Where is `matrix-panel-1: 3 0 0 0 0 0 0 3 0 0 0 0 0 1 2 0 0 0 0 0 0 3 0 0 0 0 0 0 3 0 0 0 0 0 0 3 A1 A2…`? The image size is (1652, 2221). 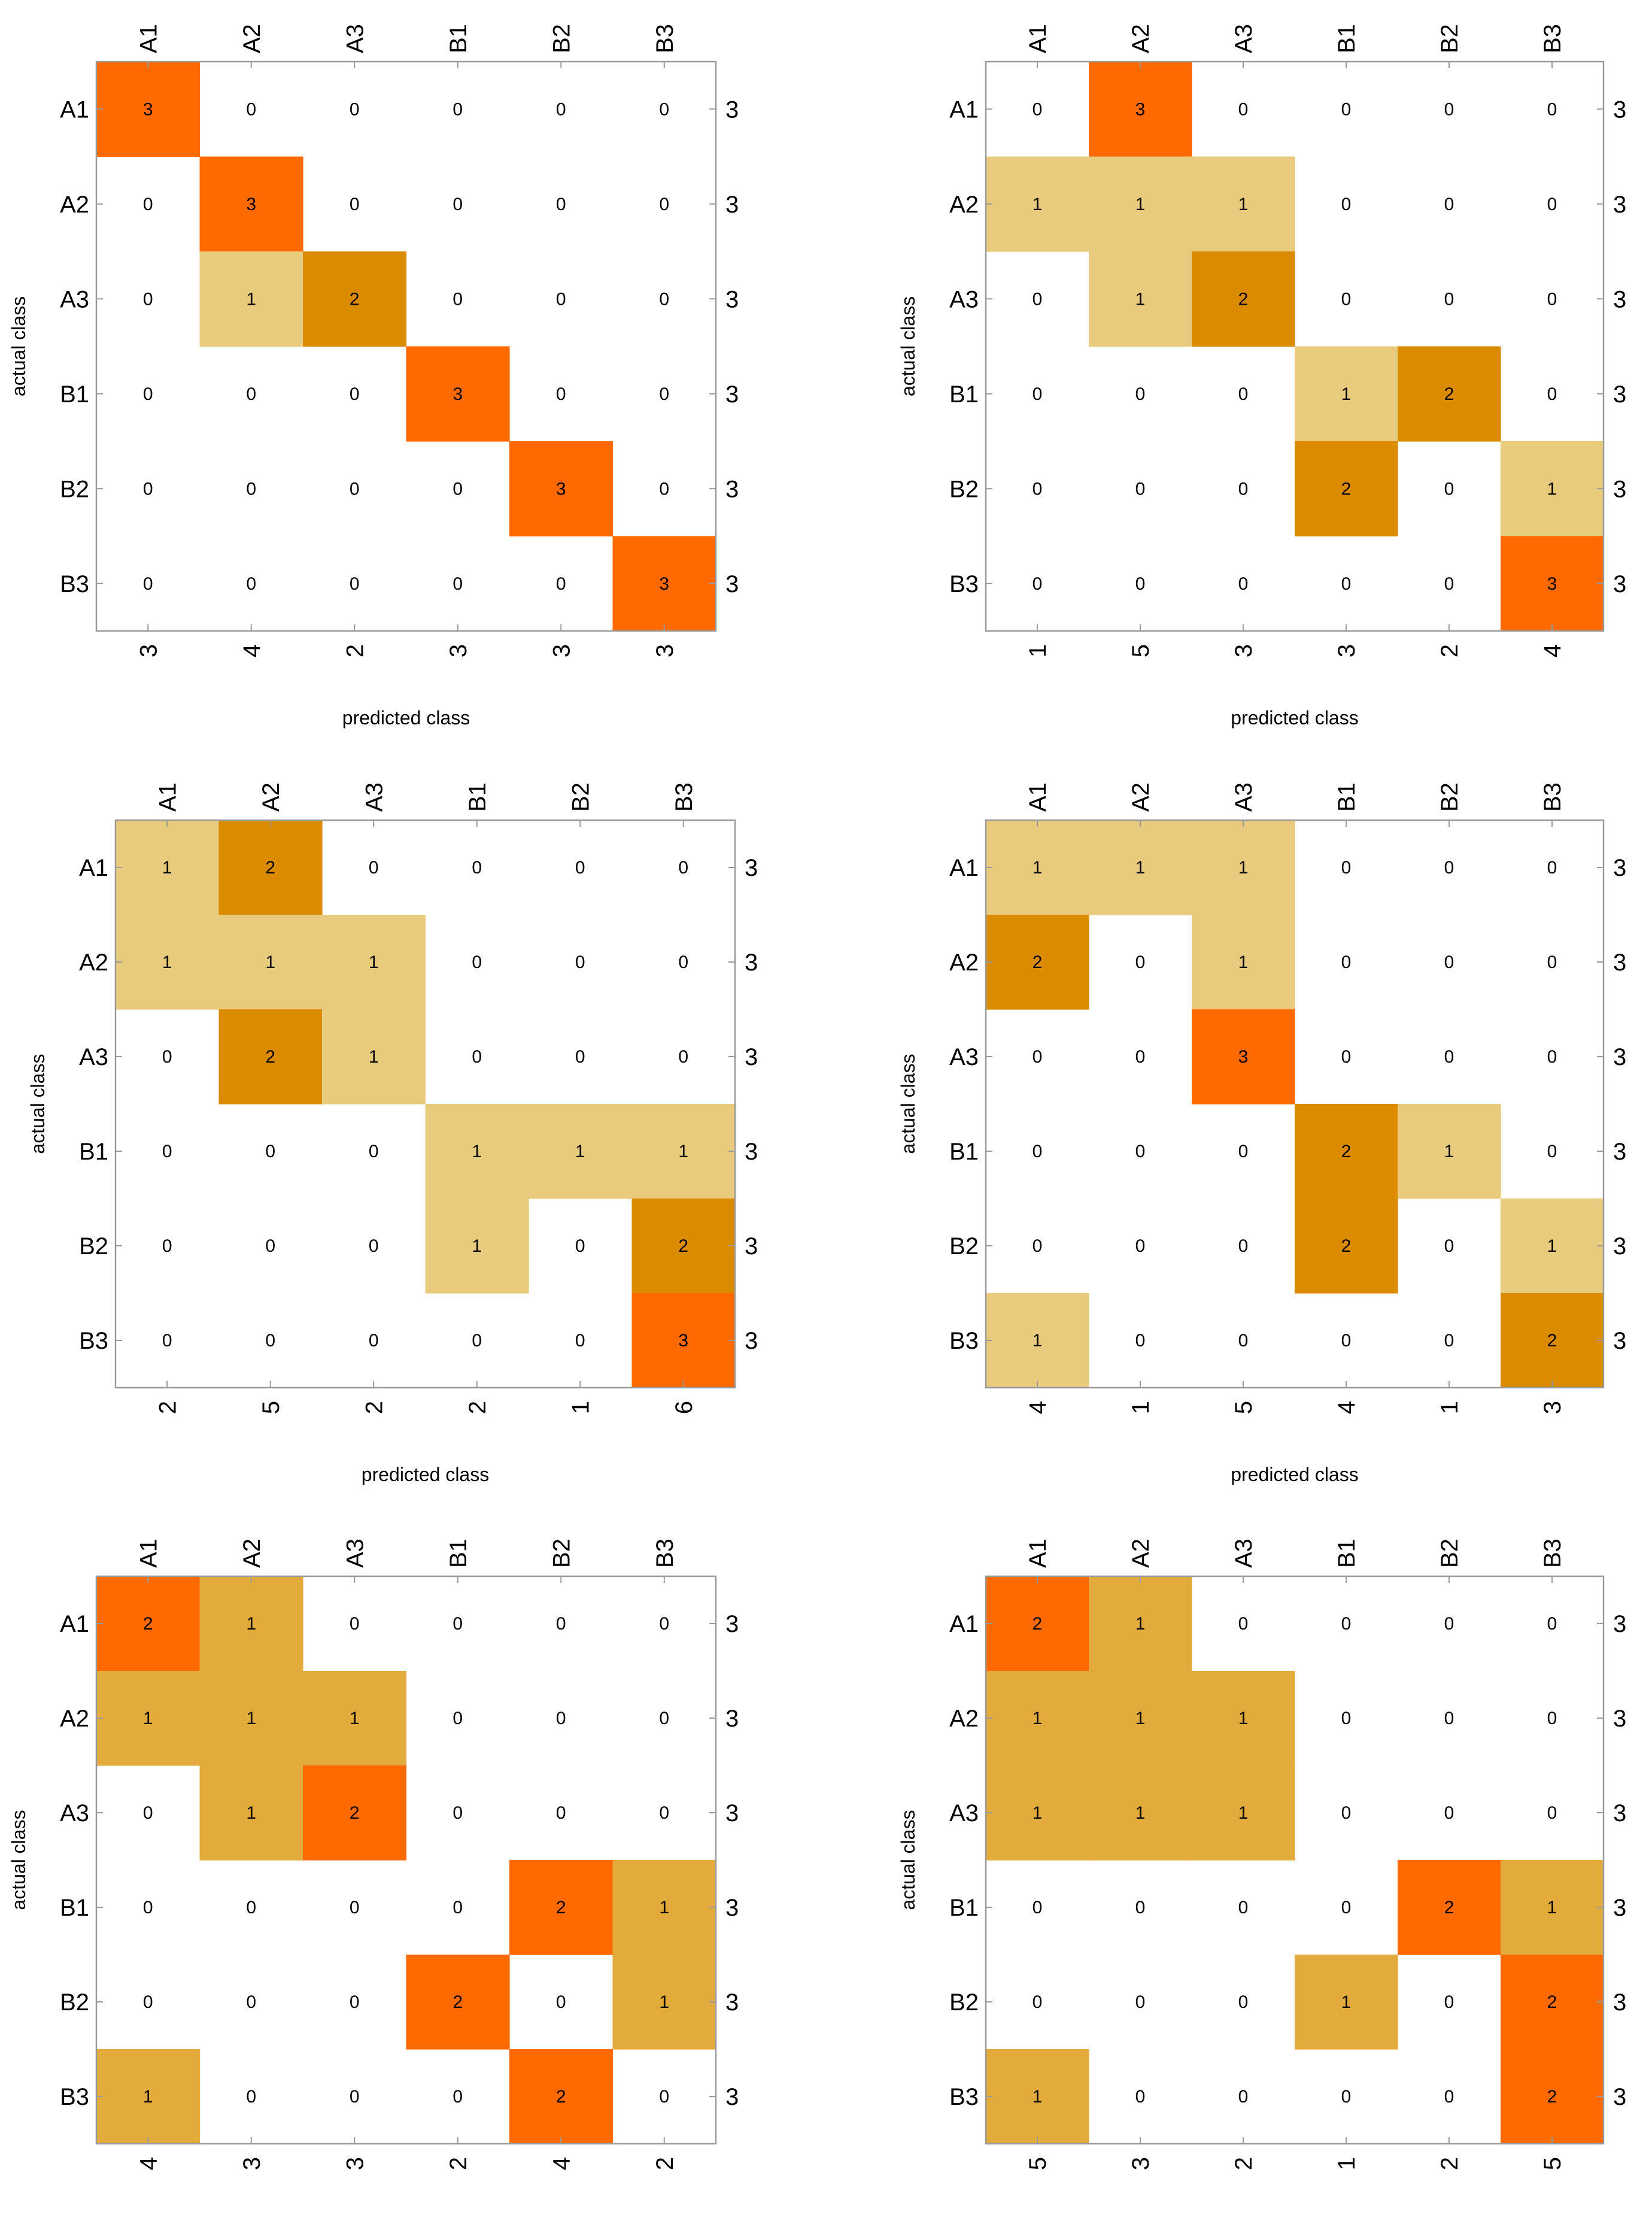 matrix-panel-1: 3 0 0 0 0 0 0 3 0 0 0 0 0 1 2 0 0 0 0 0 0 3 0 0 0 0 0 0 3 0 0 0 0 0 0 3 A1 A2… is located at coordinates (373, 377).